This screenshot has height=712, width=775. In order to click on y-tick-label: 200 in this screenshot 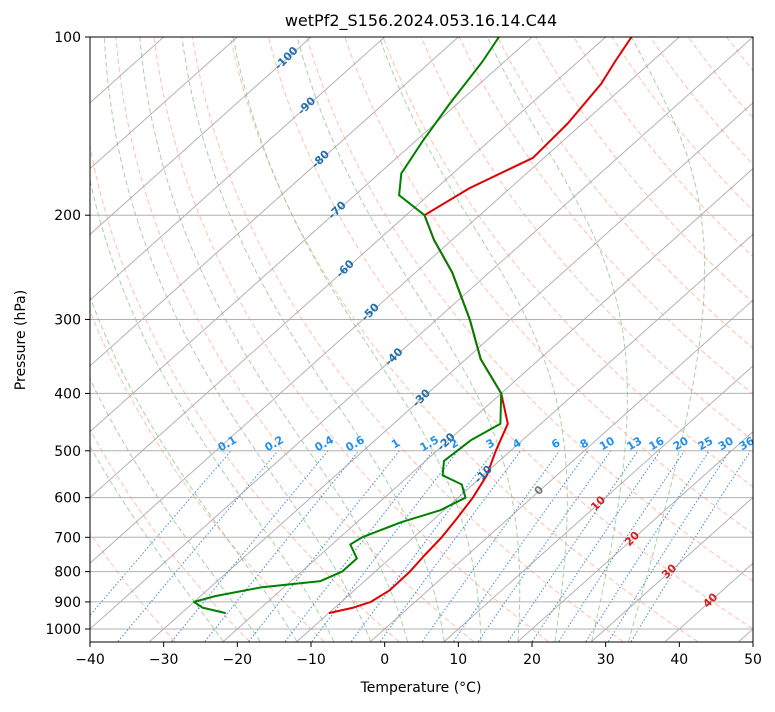, I will do `click(67, 216)`.